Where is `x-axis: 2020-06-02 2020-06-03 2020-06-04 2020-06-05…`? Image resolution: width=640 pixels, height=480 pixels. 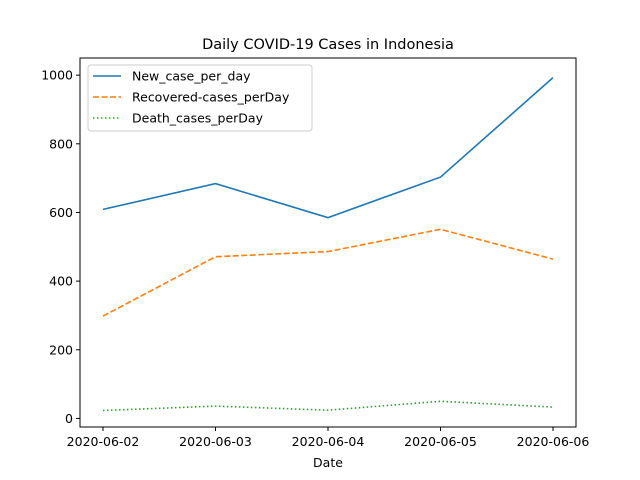 x-axis: 2020-06-02 2020-06-03 2020-06-04 2020-06-05… is located at coordinates (328, 438).